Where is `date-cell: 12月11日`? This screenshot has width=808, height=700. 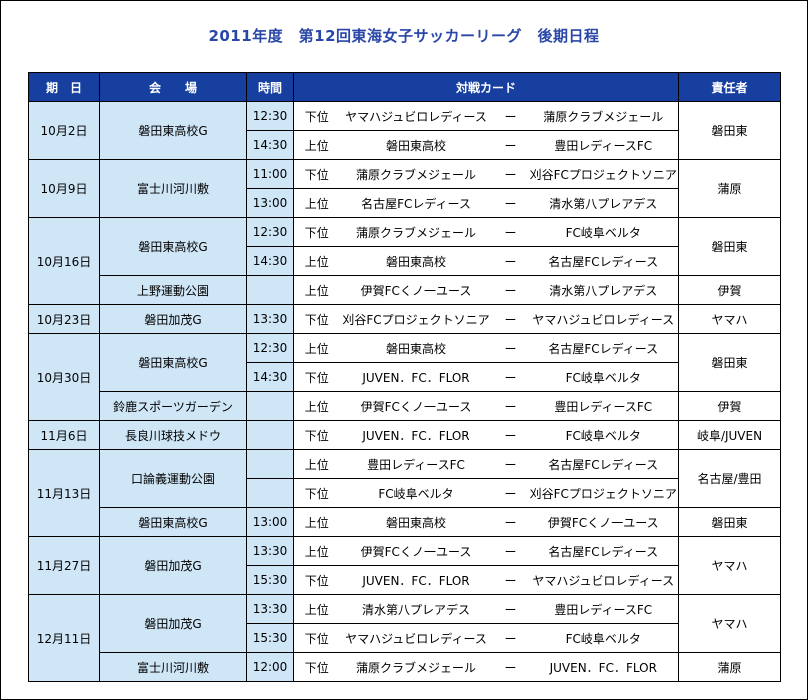 date-cell: 12月11日 is located at coordinates (64, 638).